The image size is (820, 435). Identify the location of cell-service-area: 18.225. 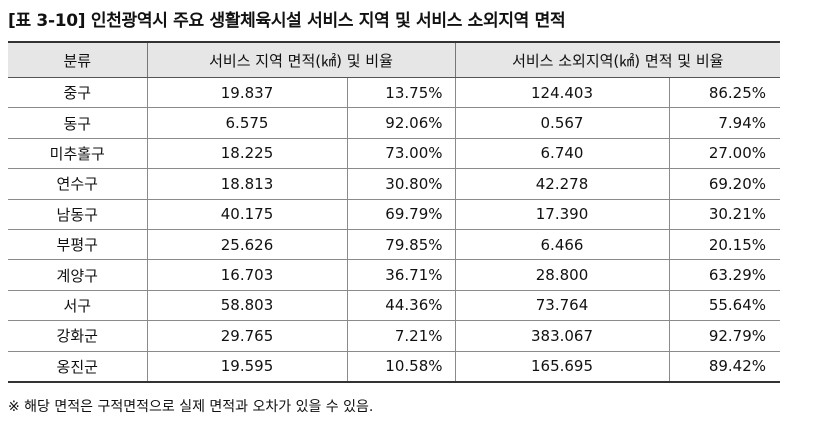
(247, 153).